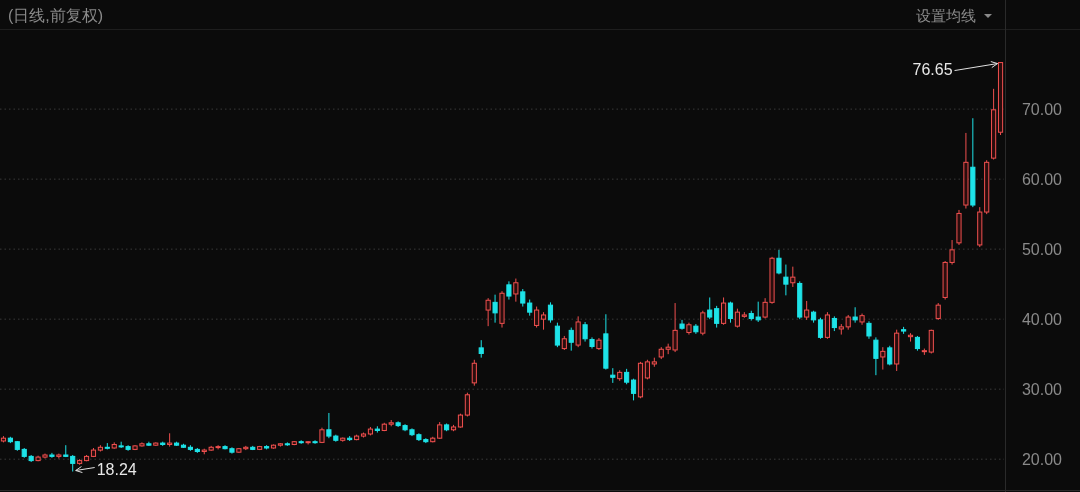 This screenshot has width=1080, height=492. What do you see at coordinates (1042, 320) in the screenshot?
I see `y-tick-label: 40.00` at bounding box center [1042, 320].